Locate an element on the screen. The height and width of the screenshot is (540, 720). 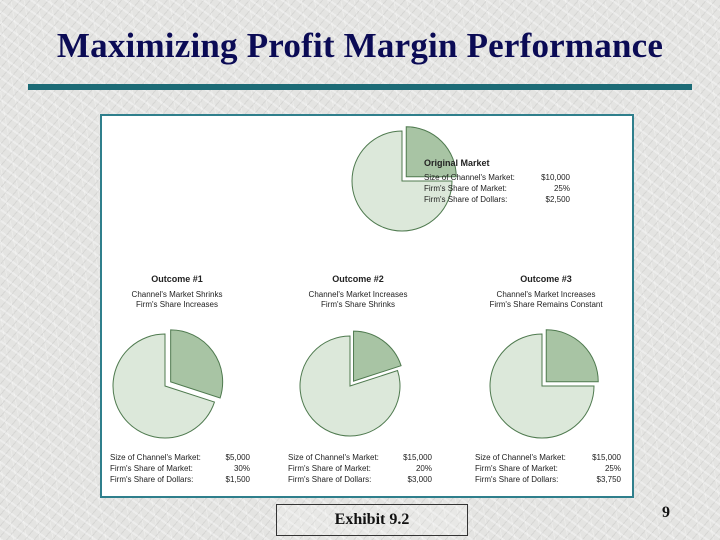
stat-label-outcome2: Firm's Share of Dollars: is located at coordinates (329, 479).